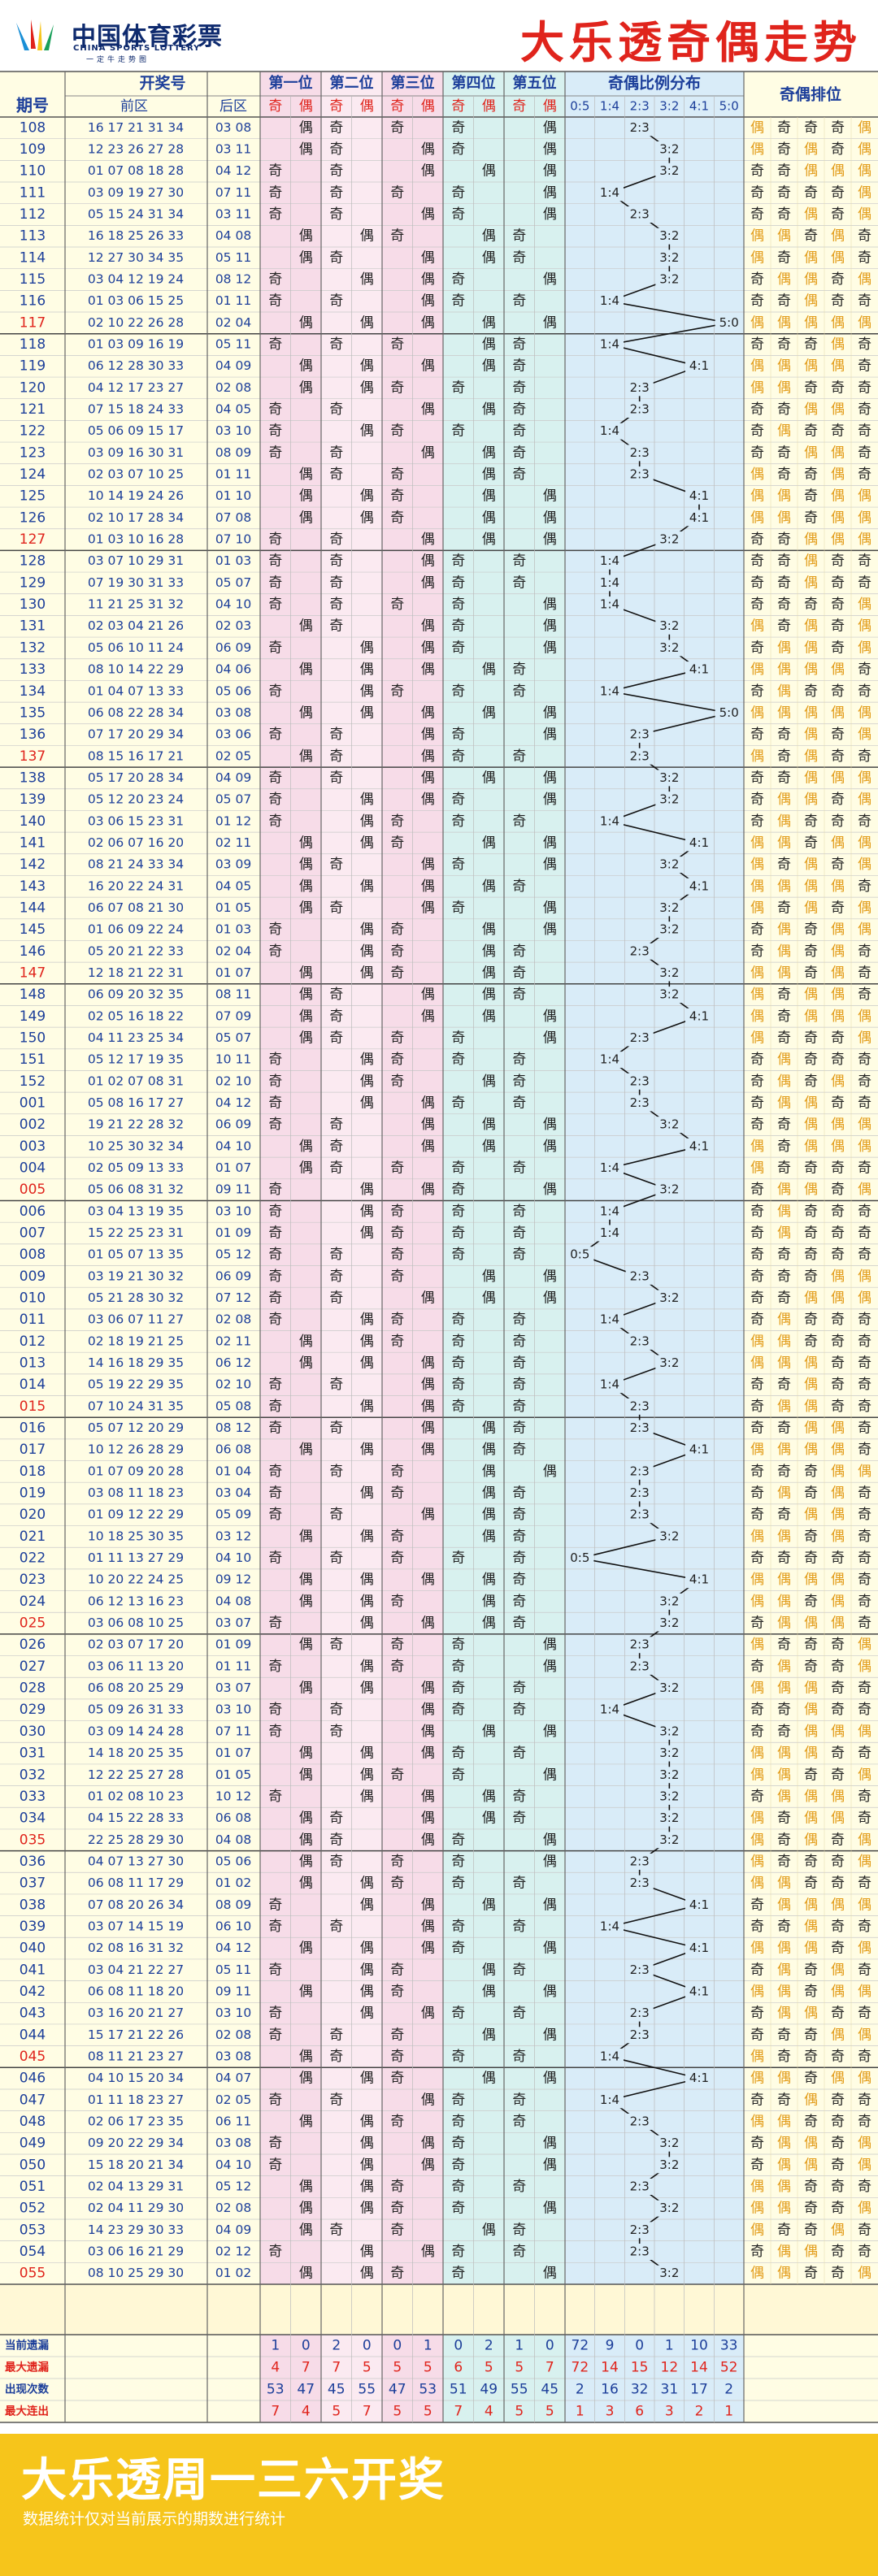 The width and height of the screenshot is (878, 2576). I want to click on front-numbers: 06 08 20 25 29, so click(136, 1687).